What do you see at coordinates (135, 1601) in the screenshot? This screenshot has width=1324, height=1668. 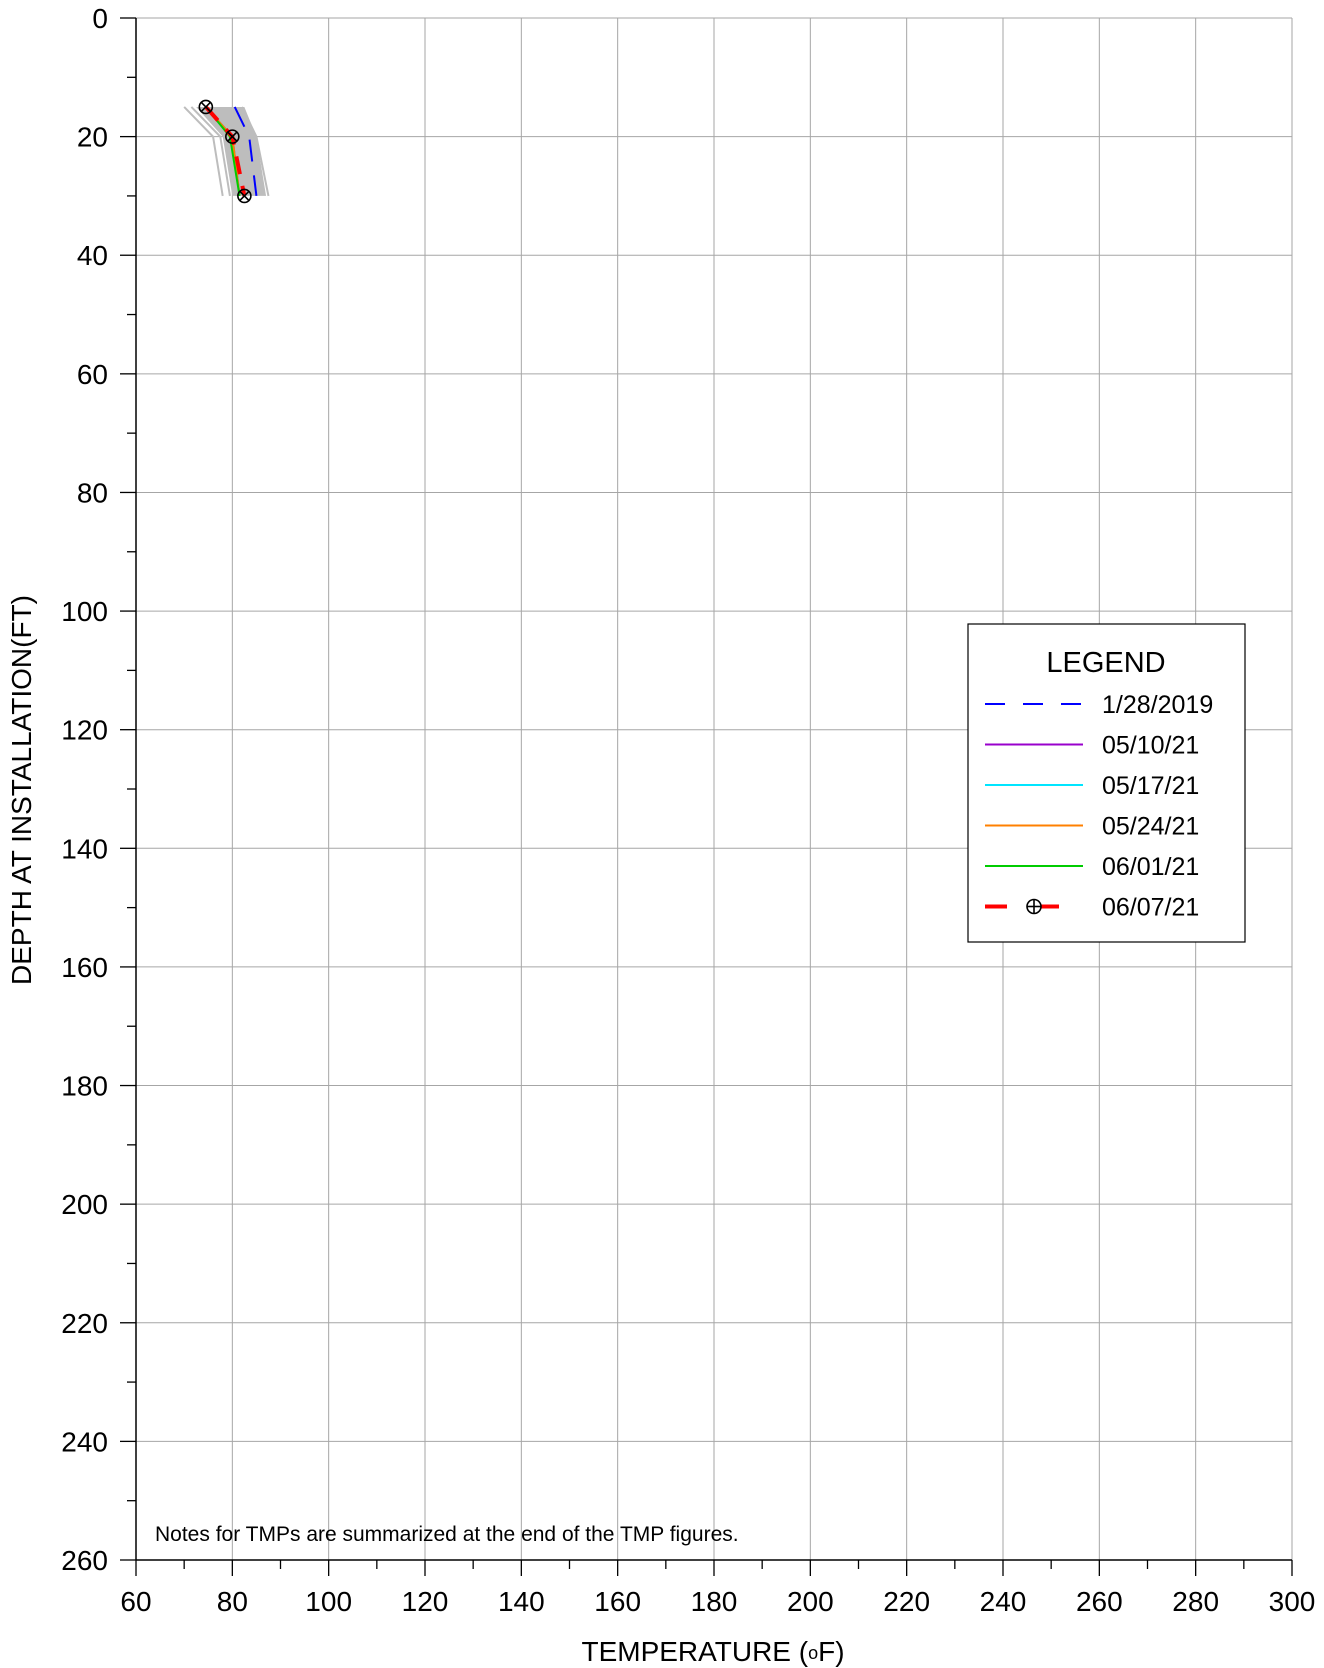 I see `x-tick-label: 60` at bounding box center [135, 1601].